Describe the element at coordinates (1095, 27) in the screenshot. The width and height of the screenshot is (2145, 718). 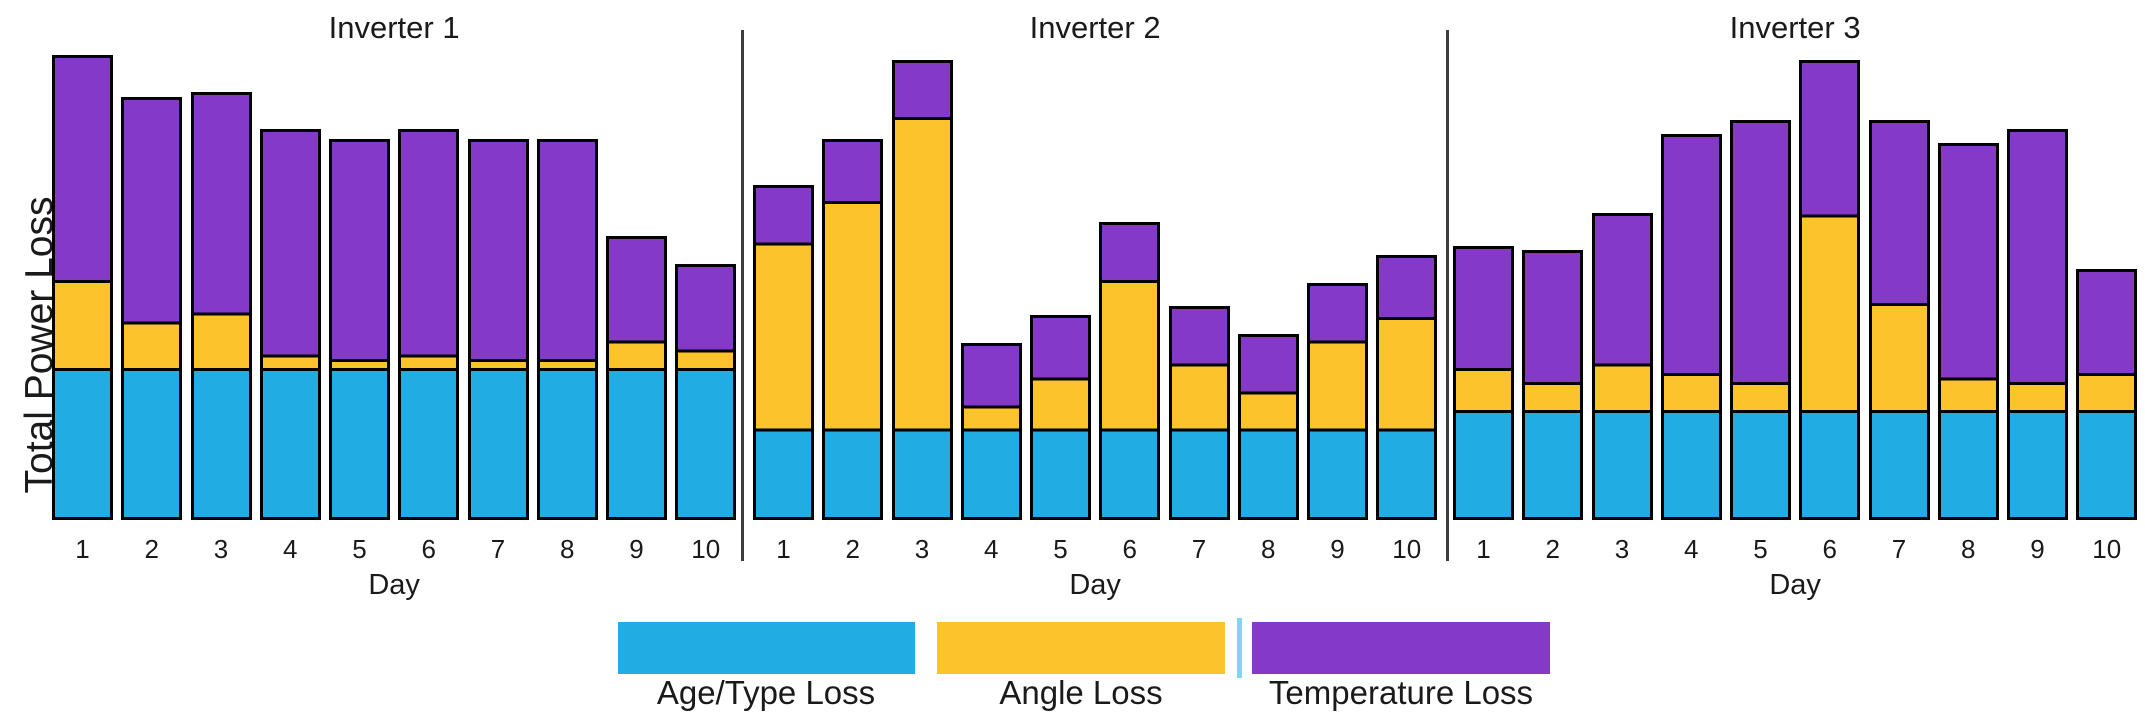
I see `panel-title-inverter-2: Inverter 2` at that location.